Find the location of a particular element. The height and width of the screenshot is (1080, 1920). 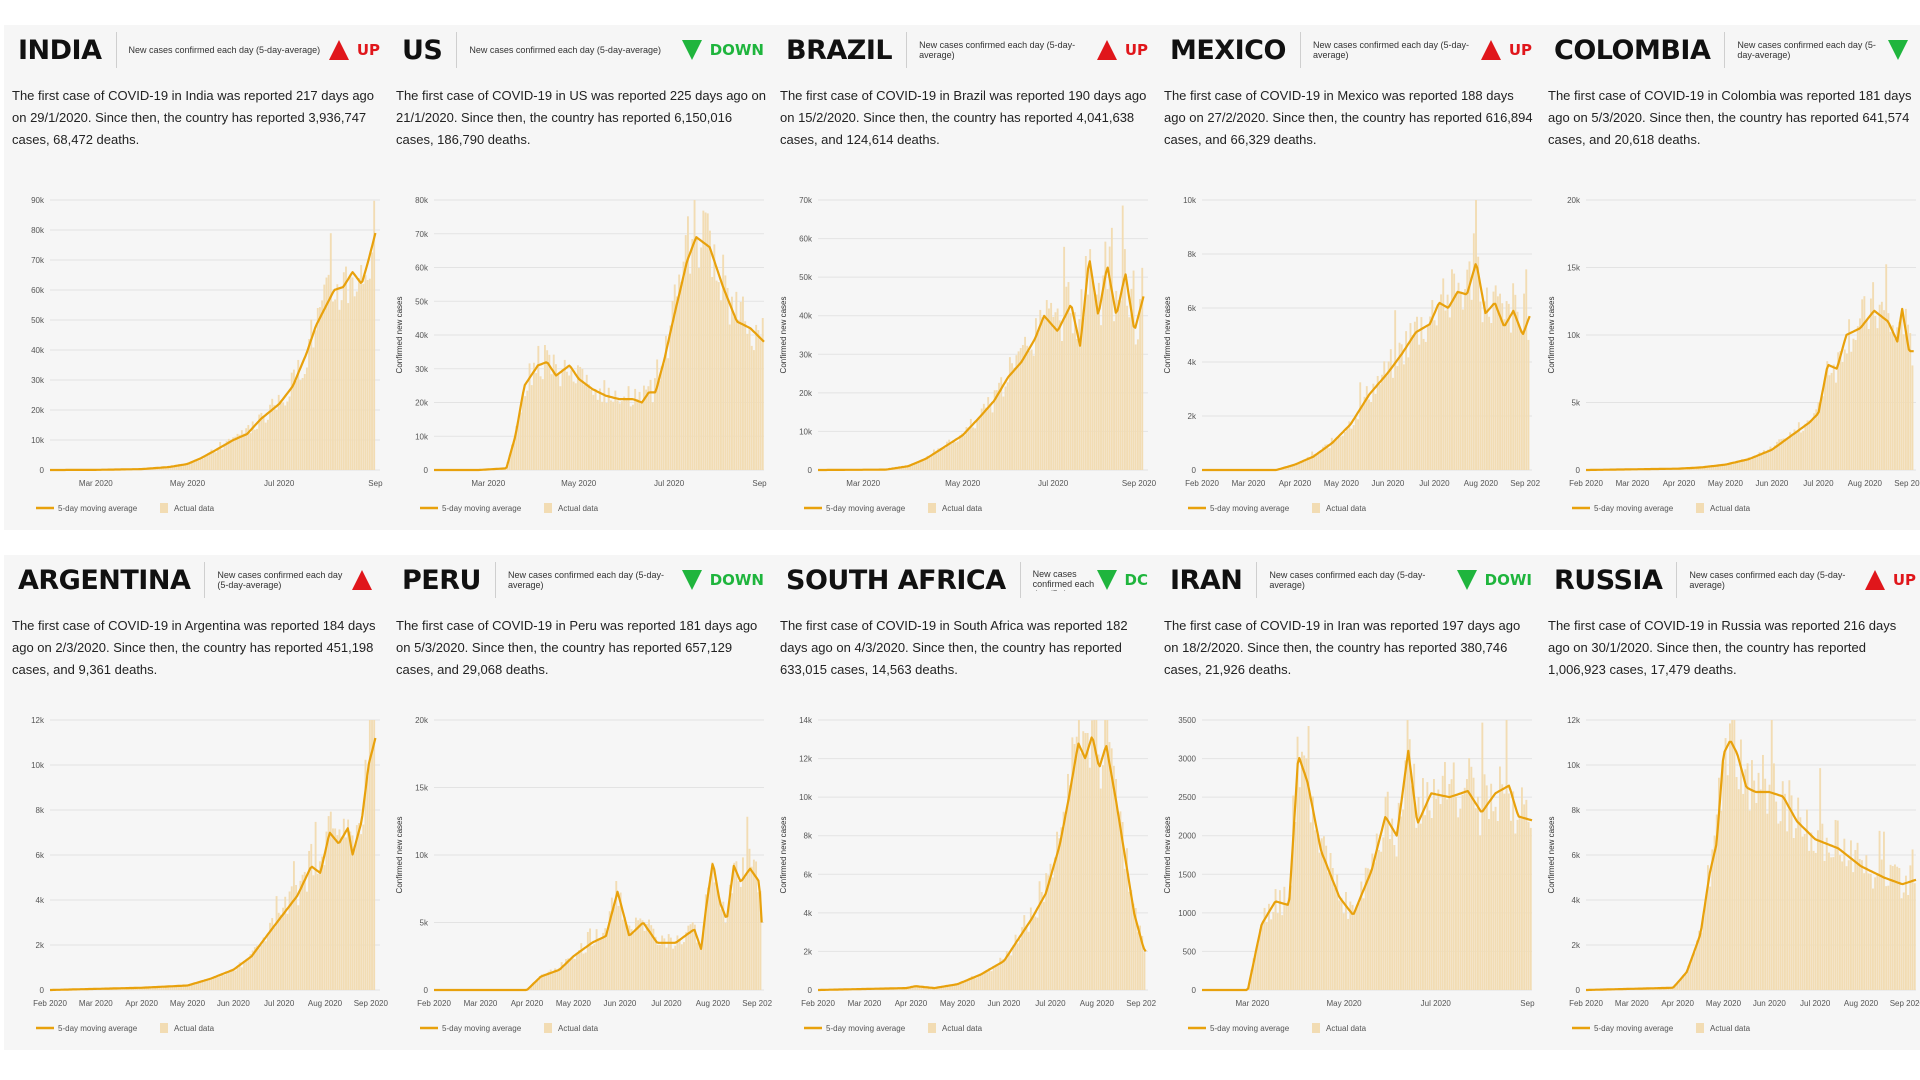

y-tick-label: 5k is located at coordinates (424, 923).